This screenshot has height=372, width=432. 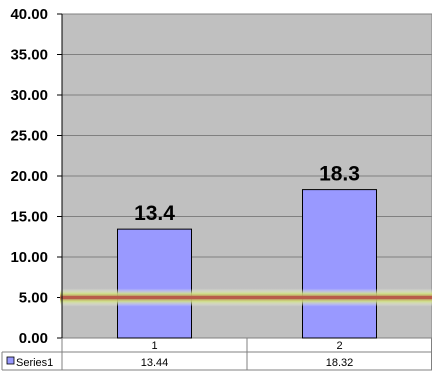 What do you see at coordinates (339, 346) in the screenshot?
I see `x-tick-label: 2` at bounding box center [339, 346].